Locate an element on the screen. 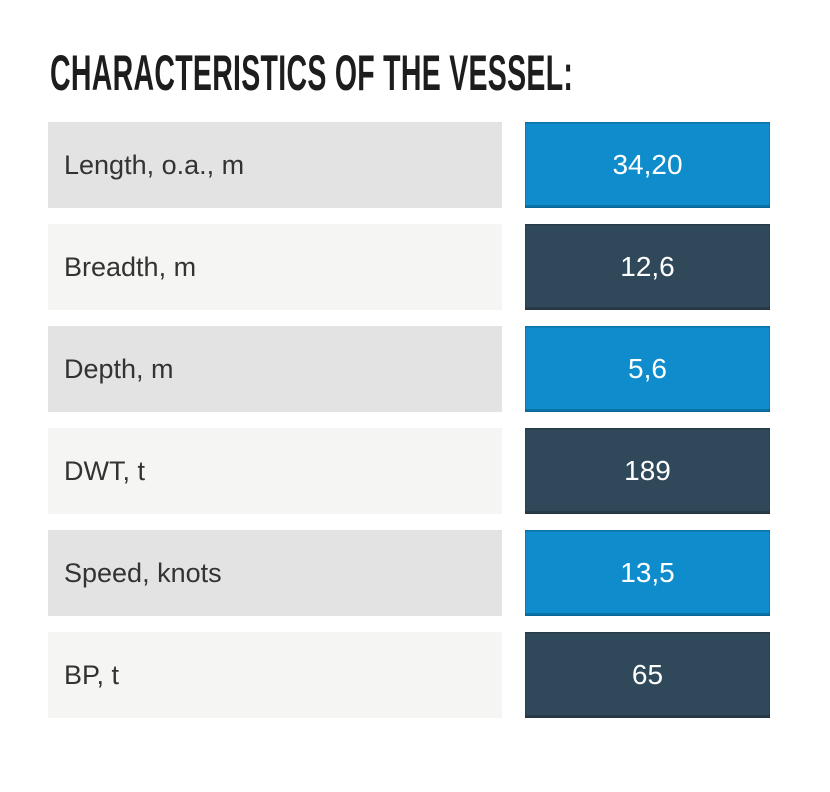 This screenshot has width=830, height=792. row-value: 5,6 is located at coordinates (647, 368).